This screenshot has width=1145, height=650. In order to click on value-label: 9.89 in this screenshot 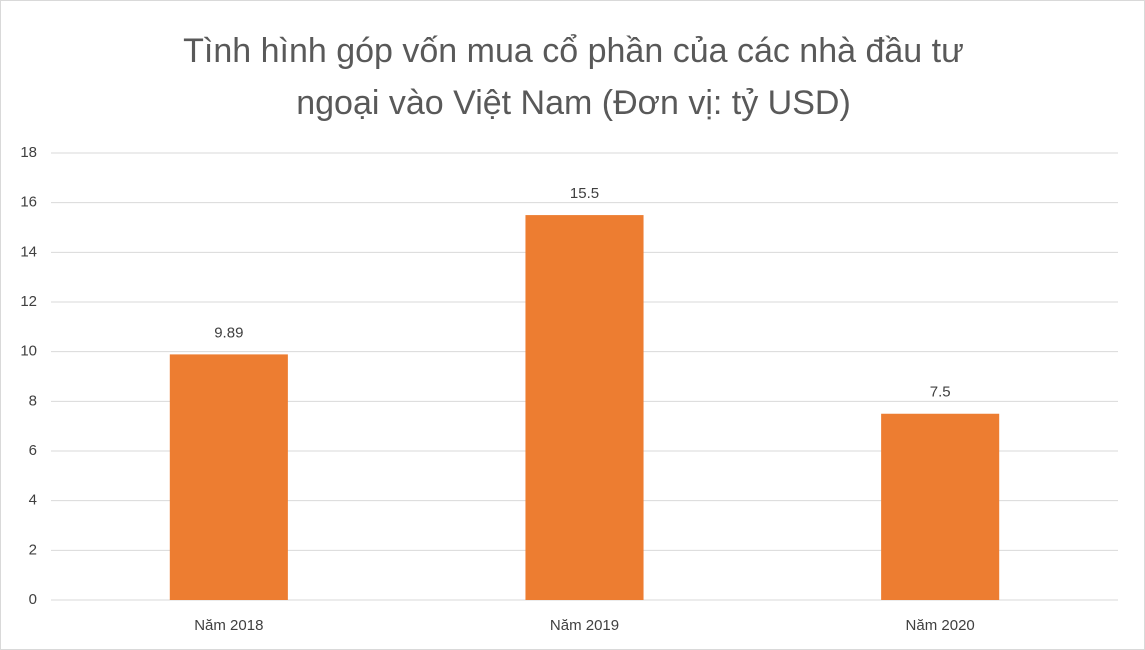, I will do `click(228, 332)`.